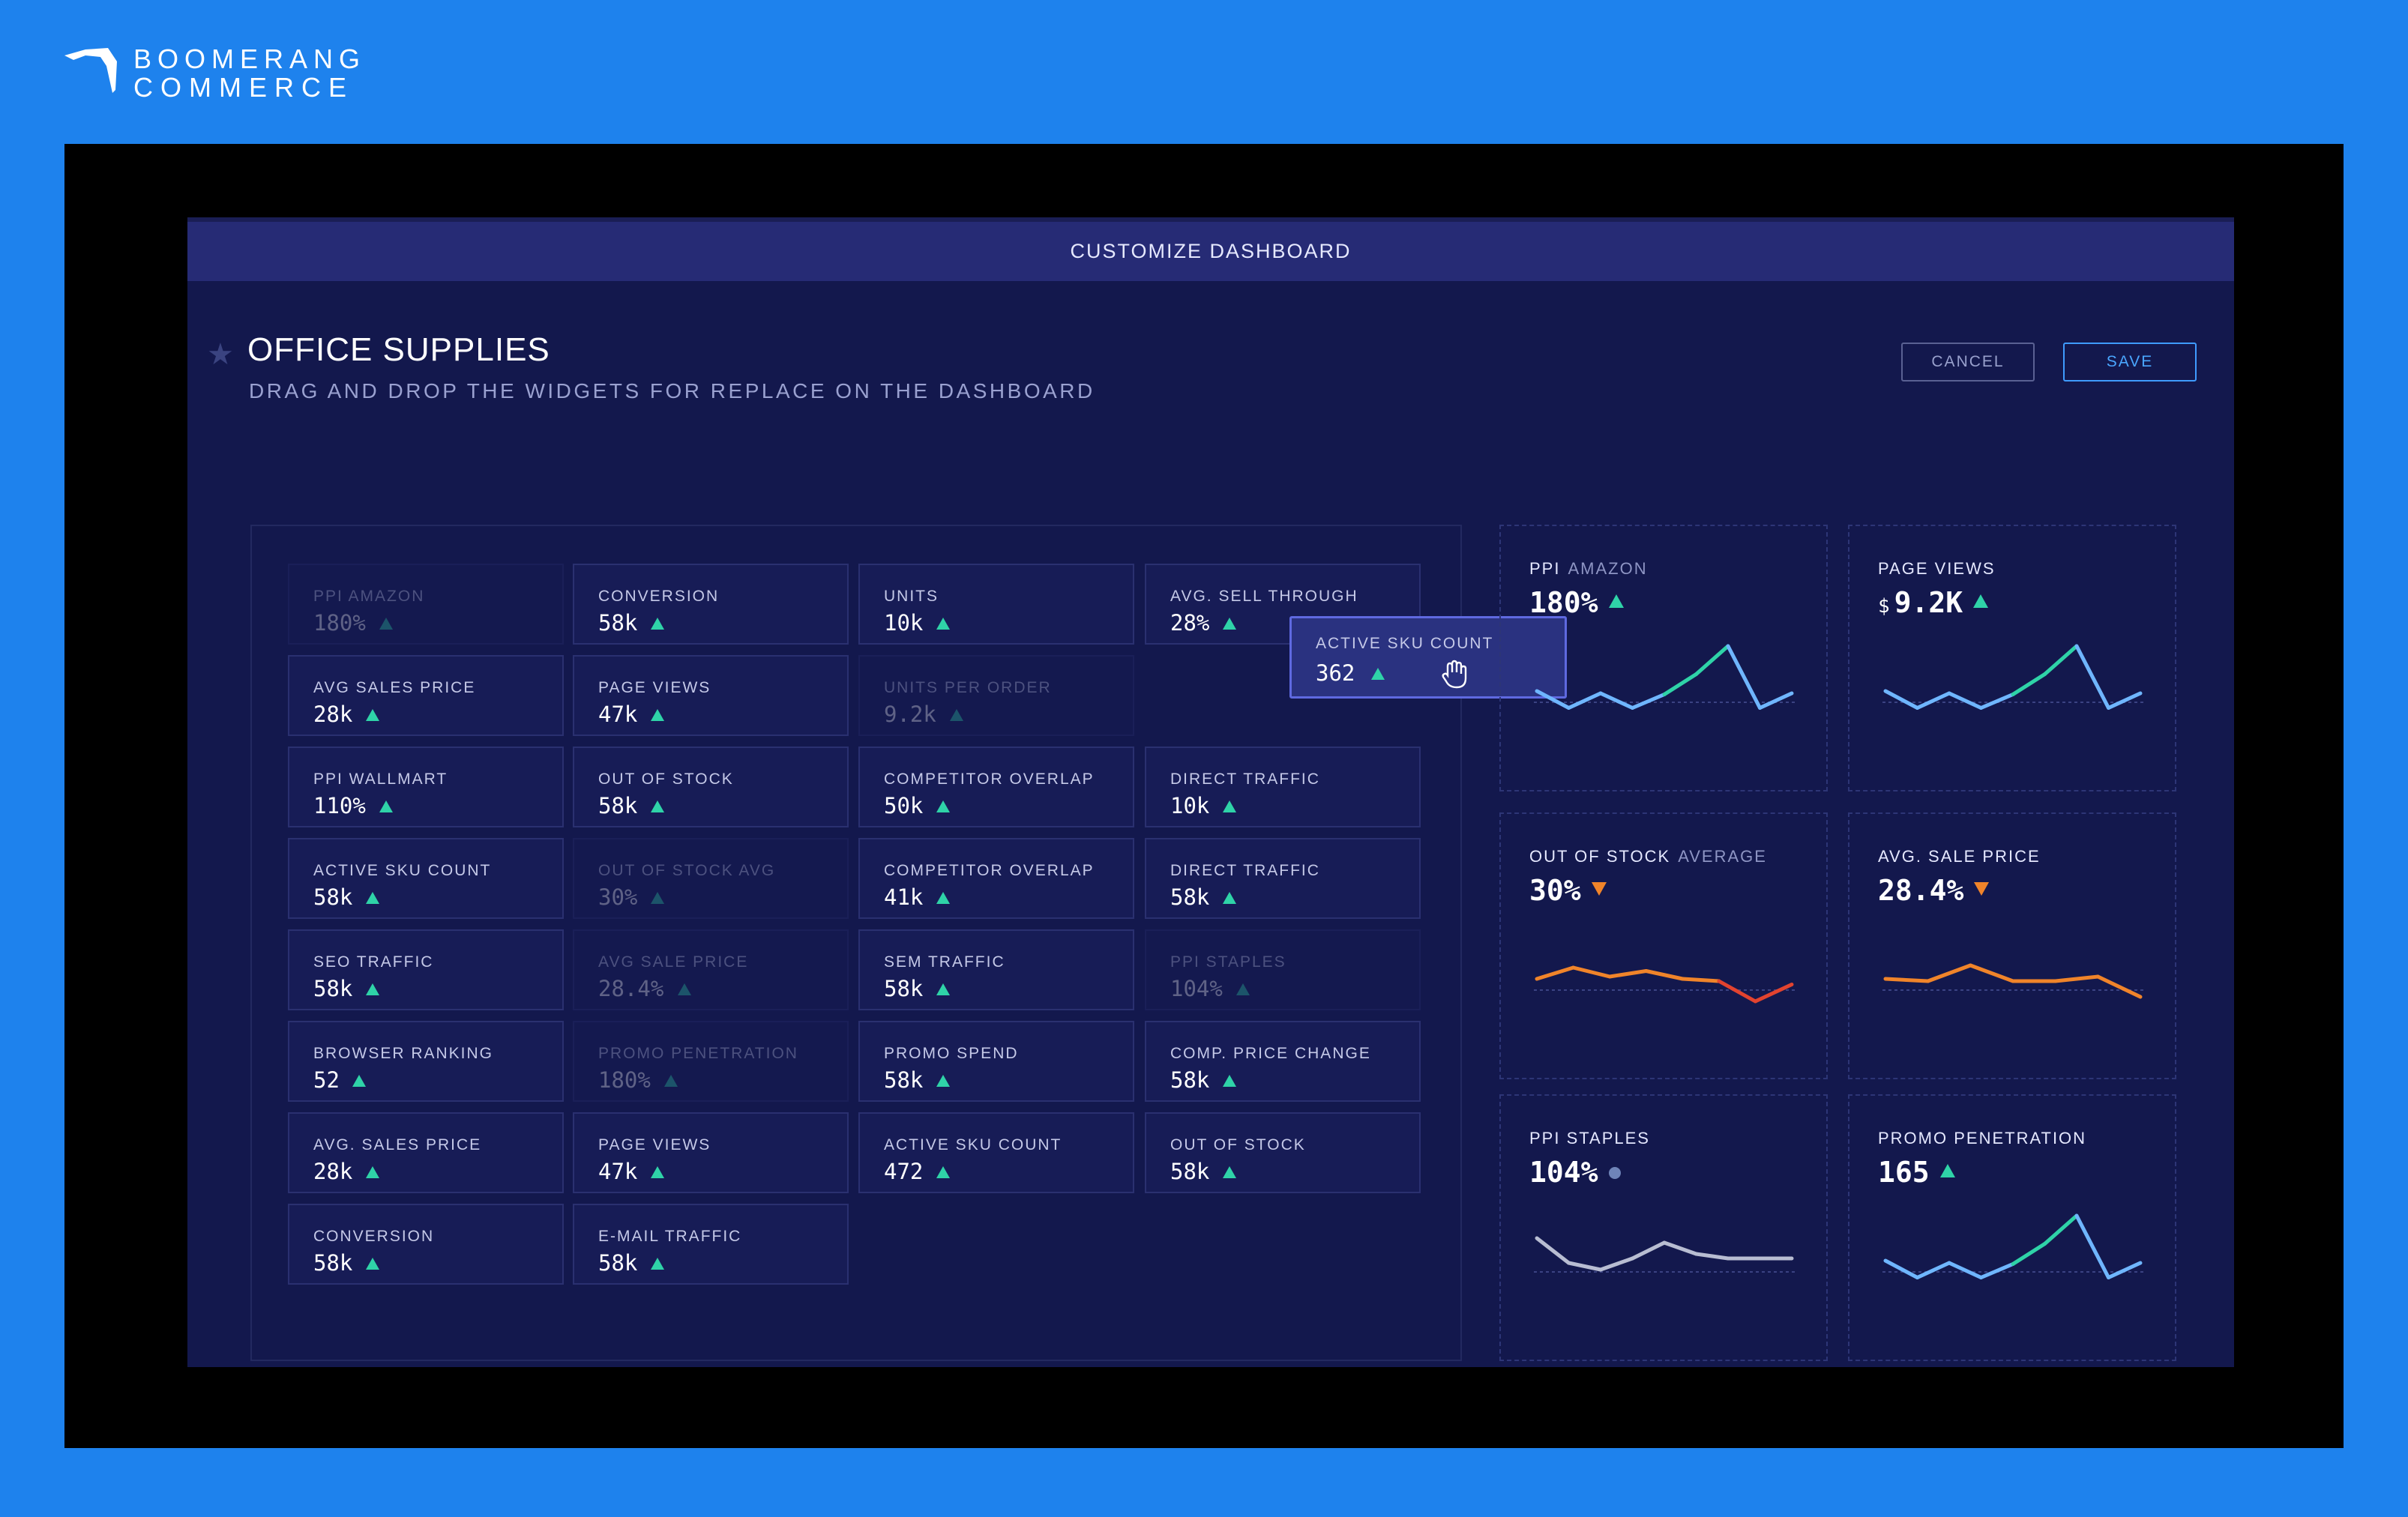  What do you see at coordinates (1663, 1227) in the screenshot?
I see `dashboard-card: PPI STAPLES 104%` at bounding box center [1663, 1227].